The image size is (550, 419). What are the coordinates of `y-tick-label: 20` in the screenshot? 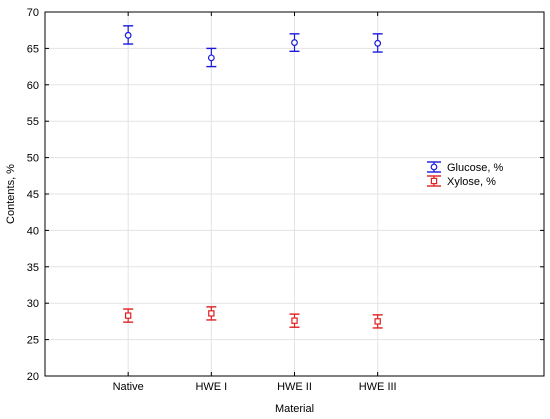 It's located at (33, 377).